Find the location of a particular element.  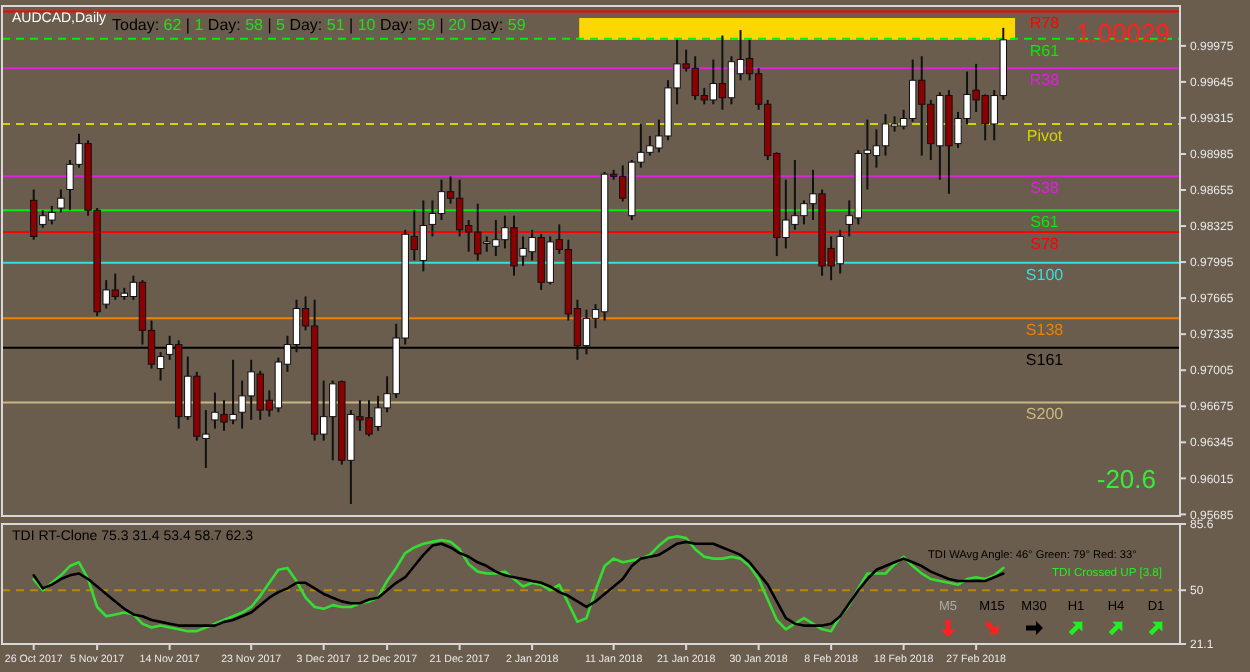

ref-line-label: S100 is located at coordinates (1045, 274).